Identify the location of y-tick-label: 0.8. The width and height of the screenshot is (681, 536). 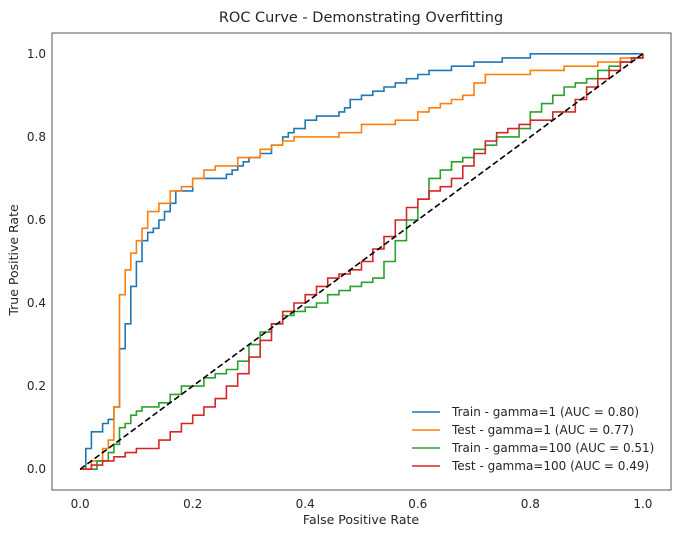
(36, 137).